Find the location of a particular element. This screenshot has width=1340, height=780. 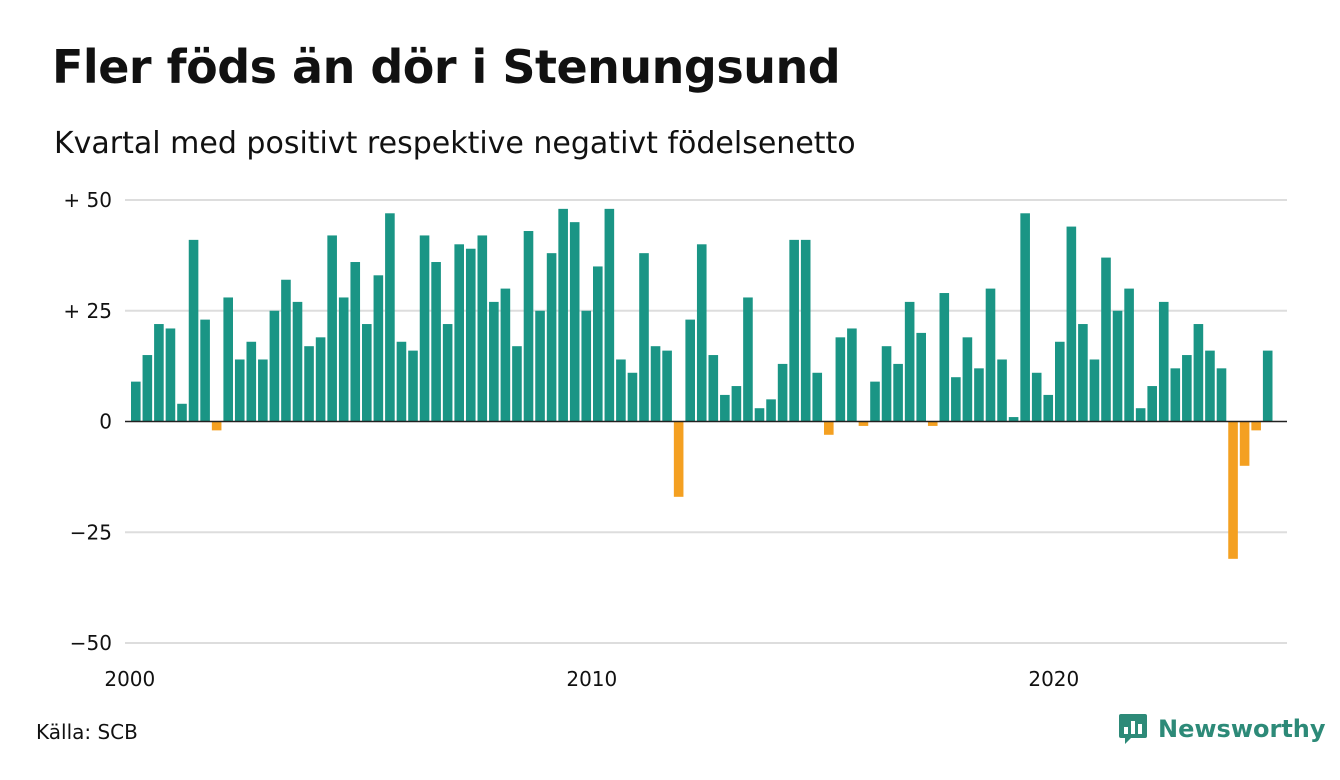

newsworthy-logo-icon is located at coordinates (1133, 729).